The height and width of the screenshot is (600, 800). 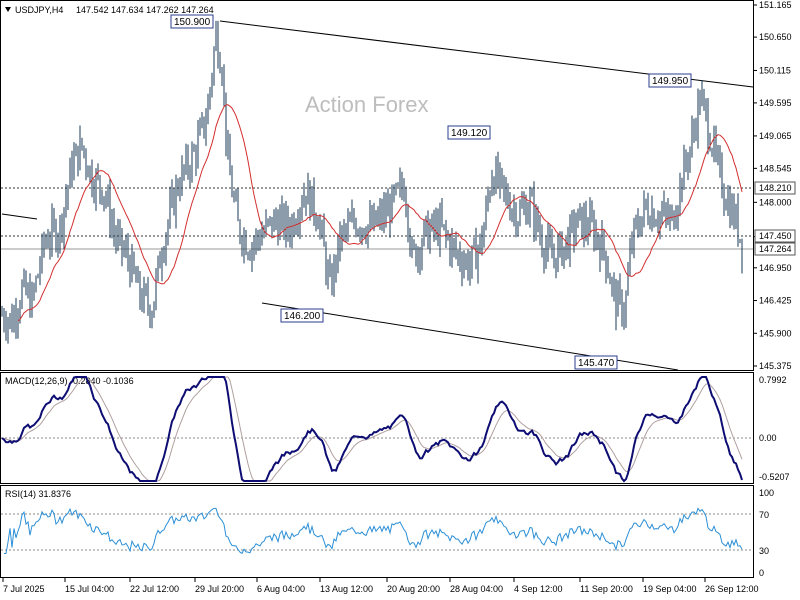 I want to click on svg-text: 149.950, so click(x=670, y=81).